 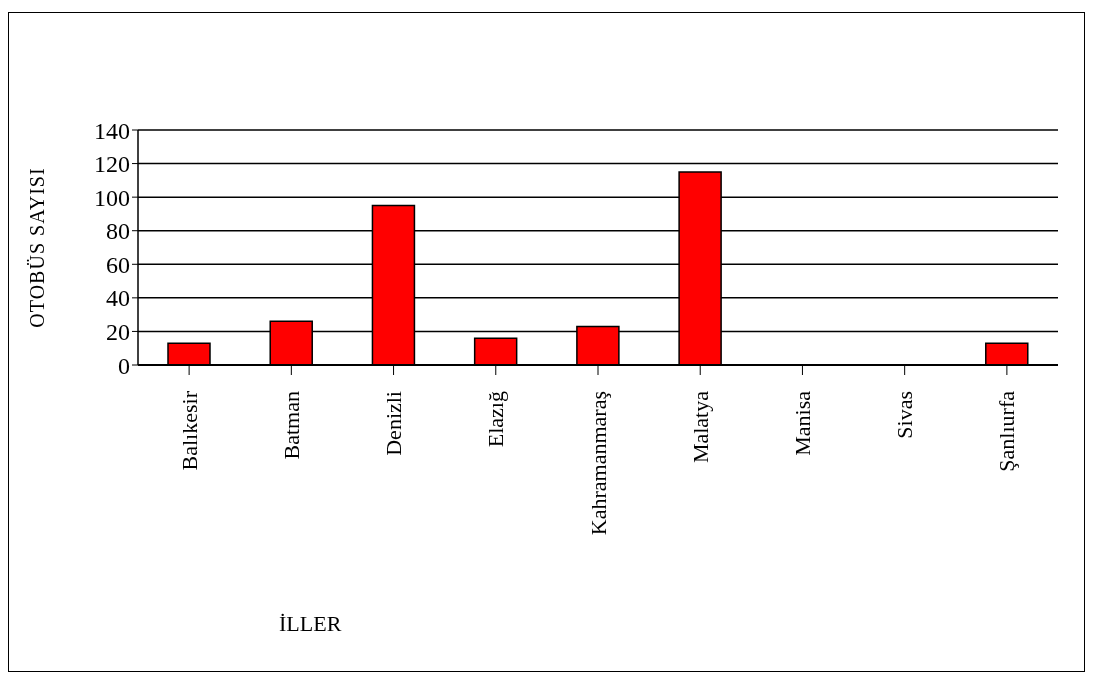 I want to click on x-axis-title: İLLER, so click(x=310, y=624).